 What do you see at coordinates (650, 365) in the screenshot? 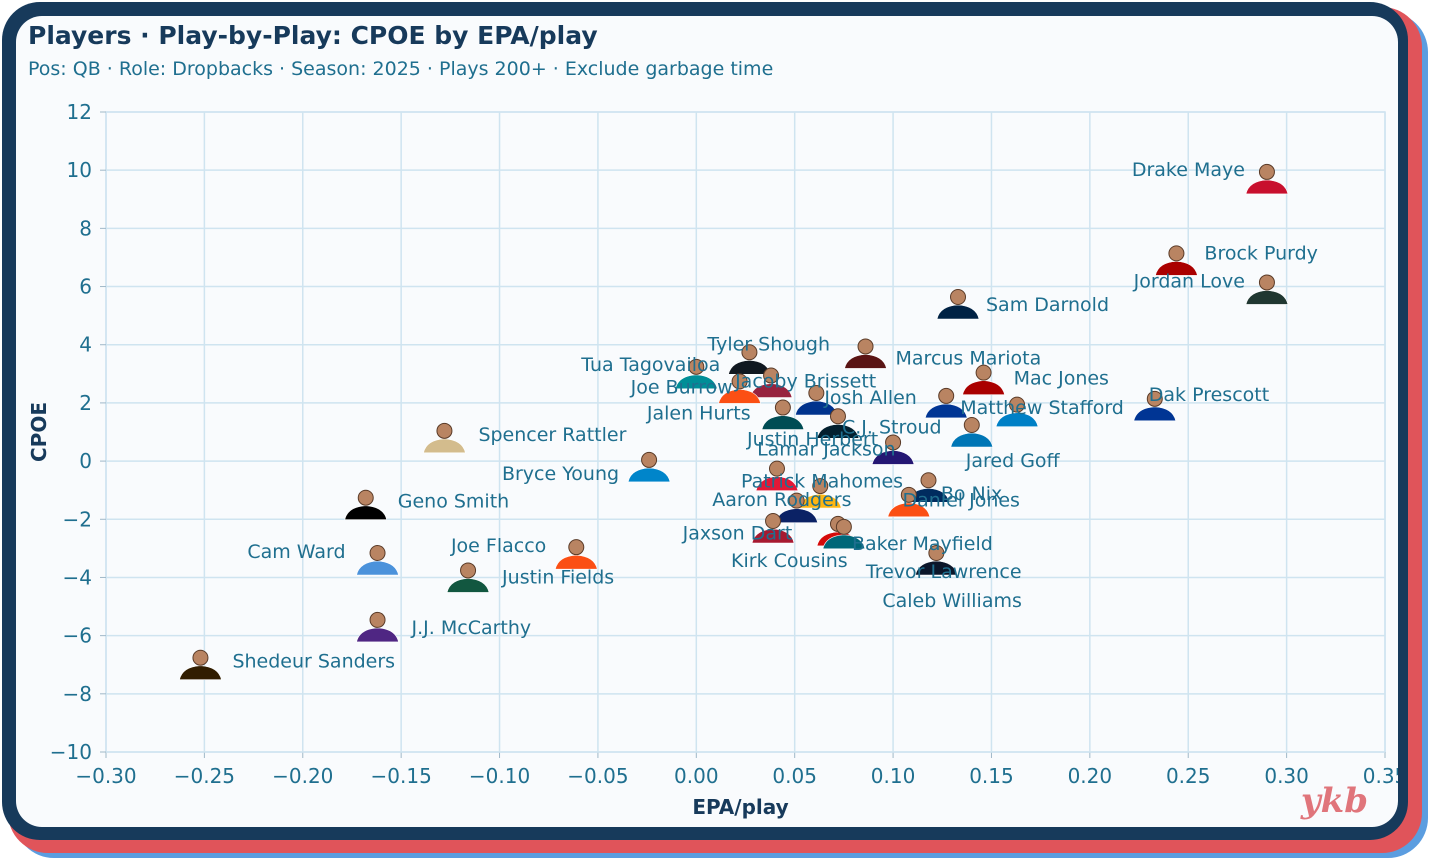
I see `player-label: Tua Tagovailoa` at bounding box center [650, 365].